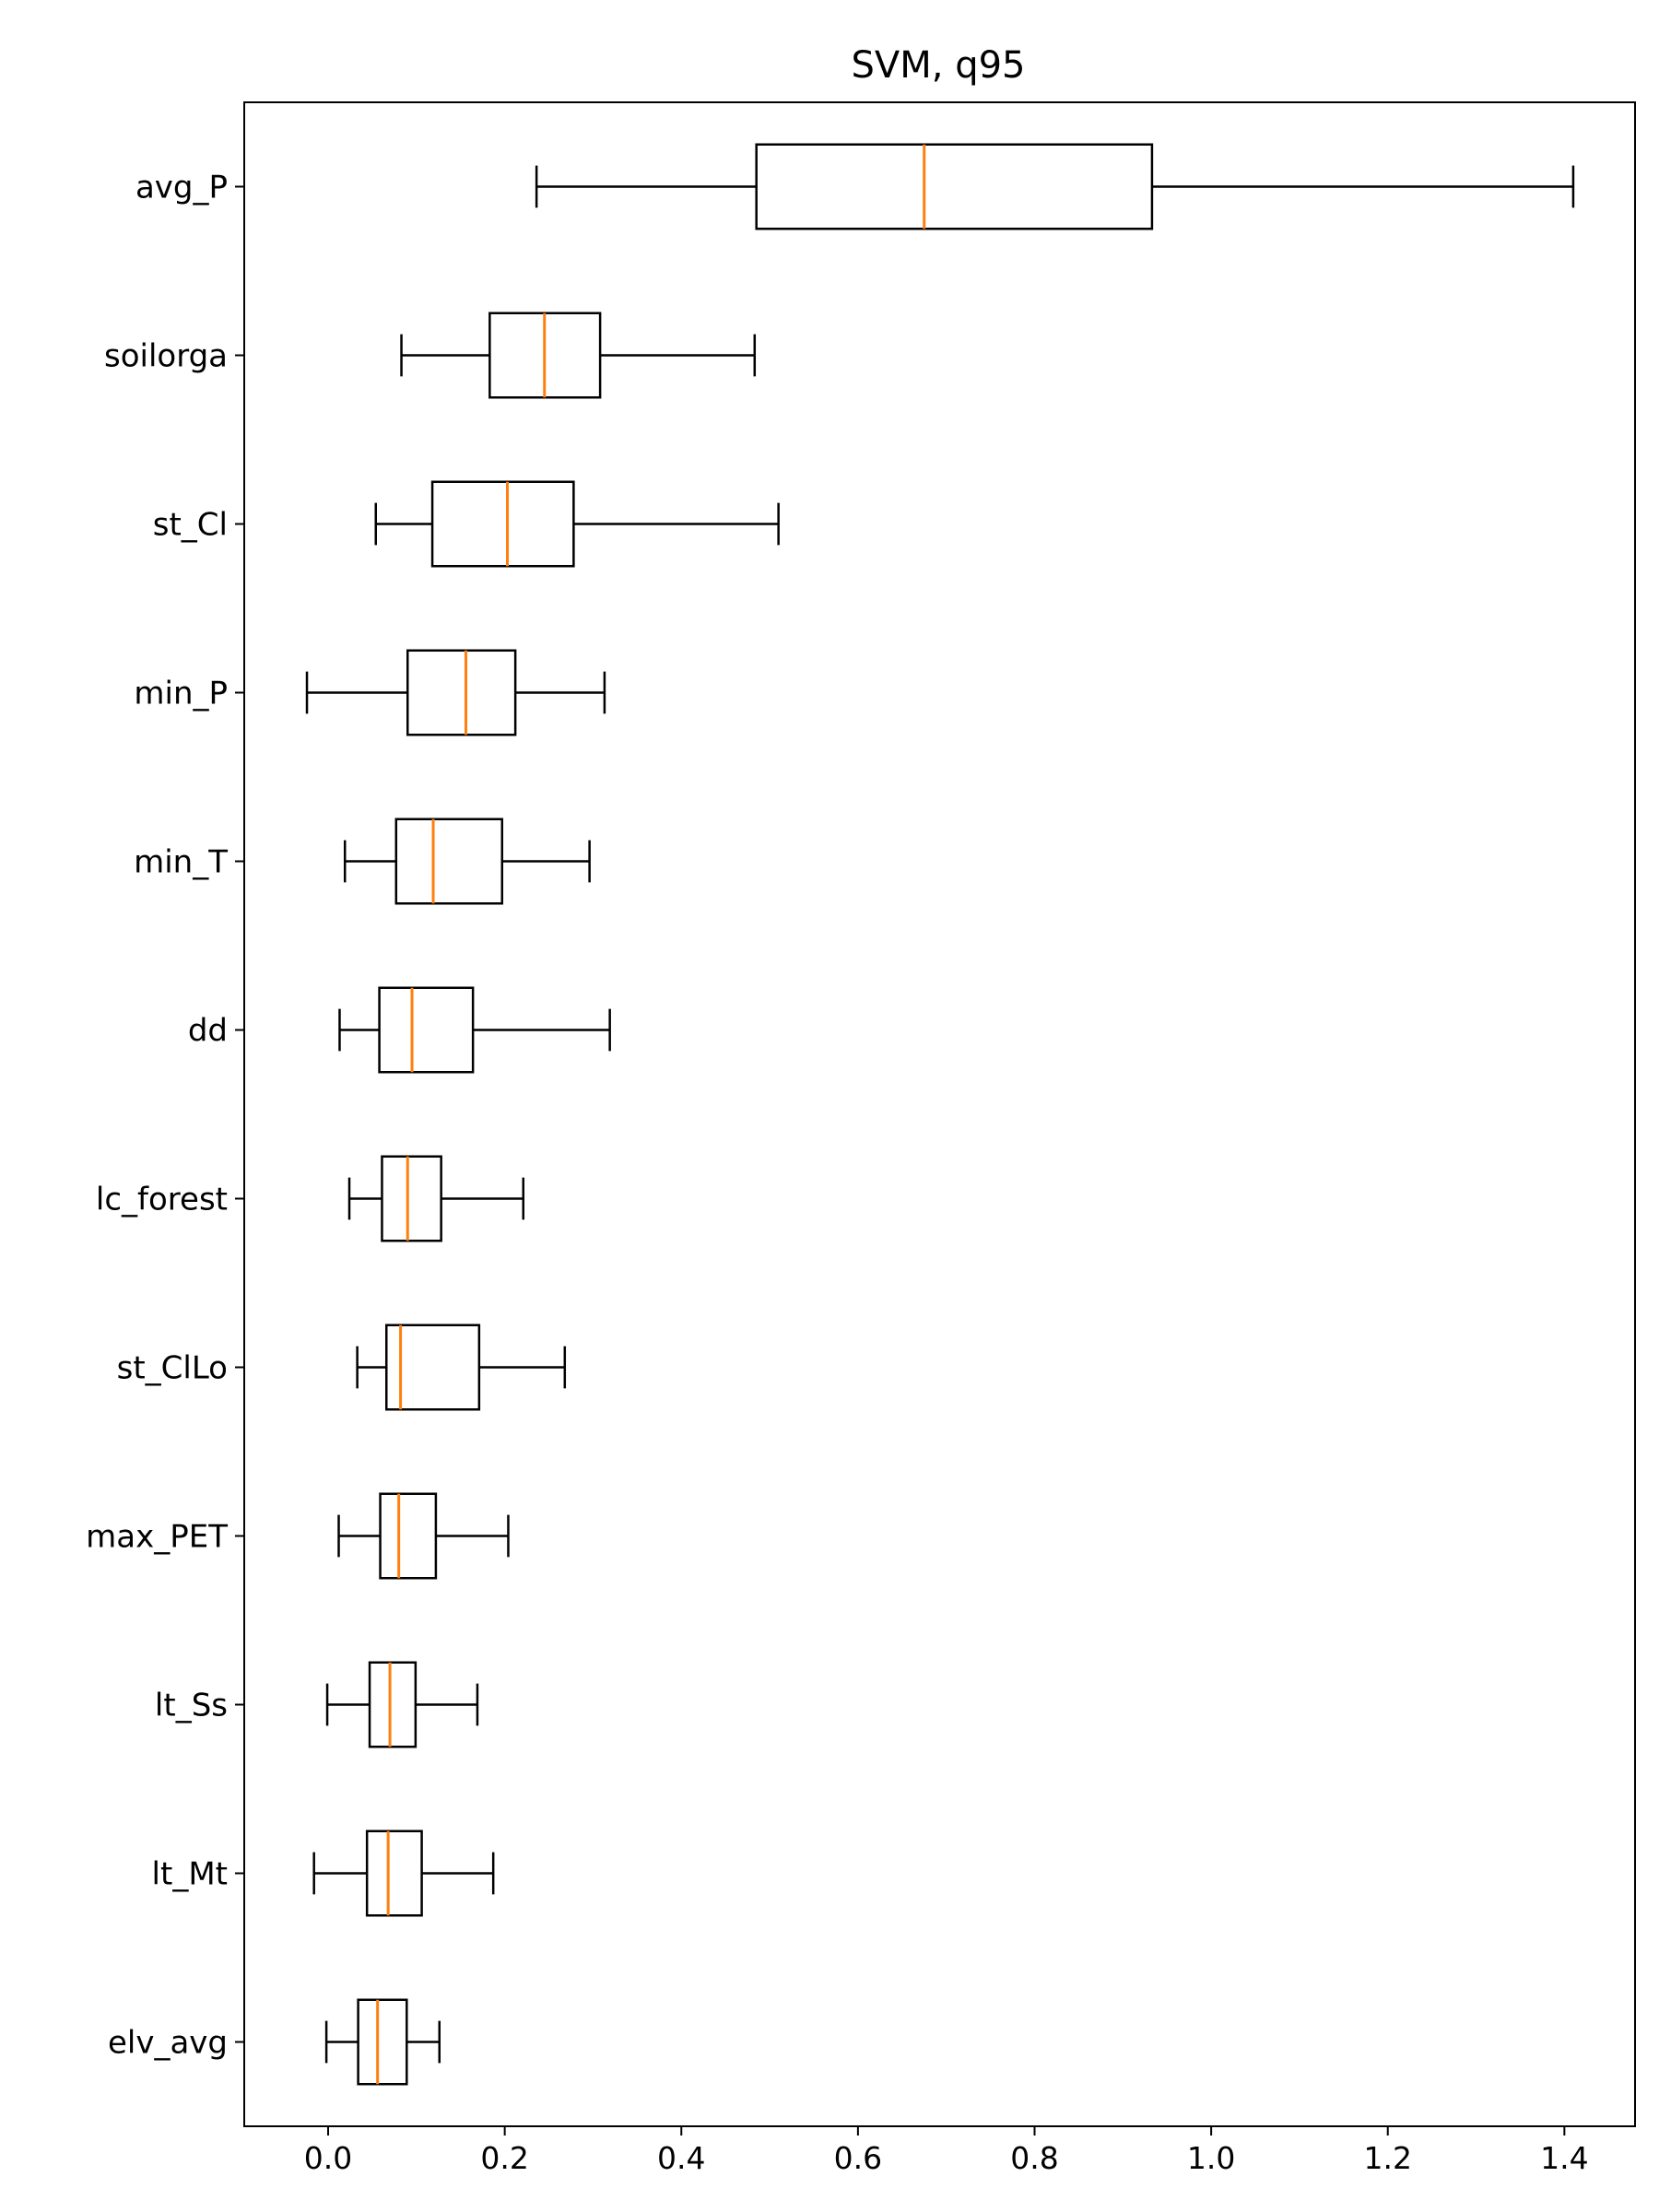  Describe the element at coordinates (946, 2151) in the screenshot. I see `x-axis: 0.0 0.2 0.4 0.6 0.8 1.0 1.2 1.4` at that location.